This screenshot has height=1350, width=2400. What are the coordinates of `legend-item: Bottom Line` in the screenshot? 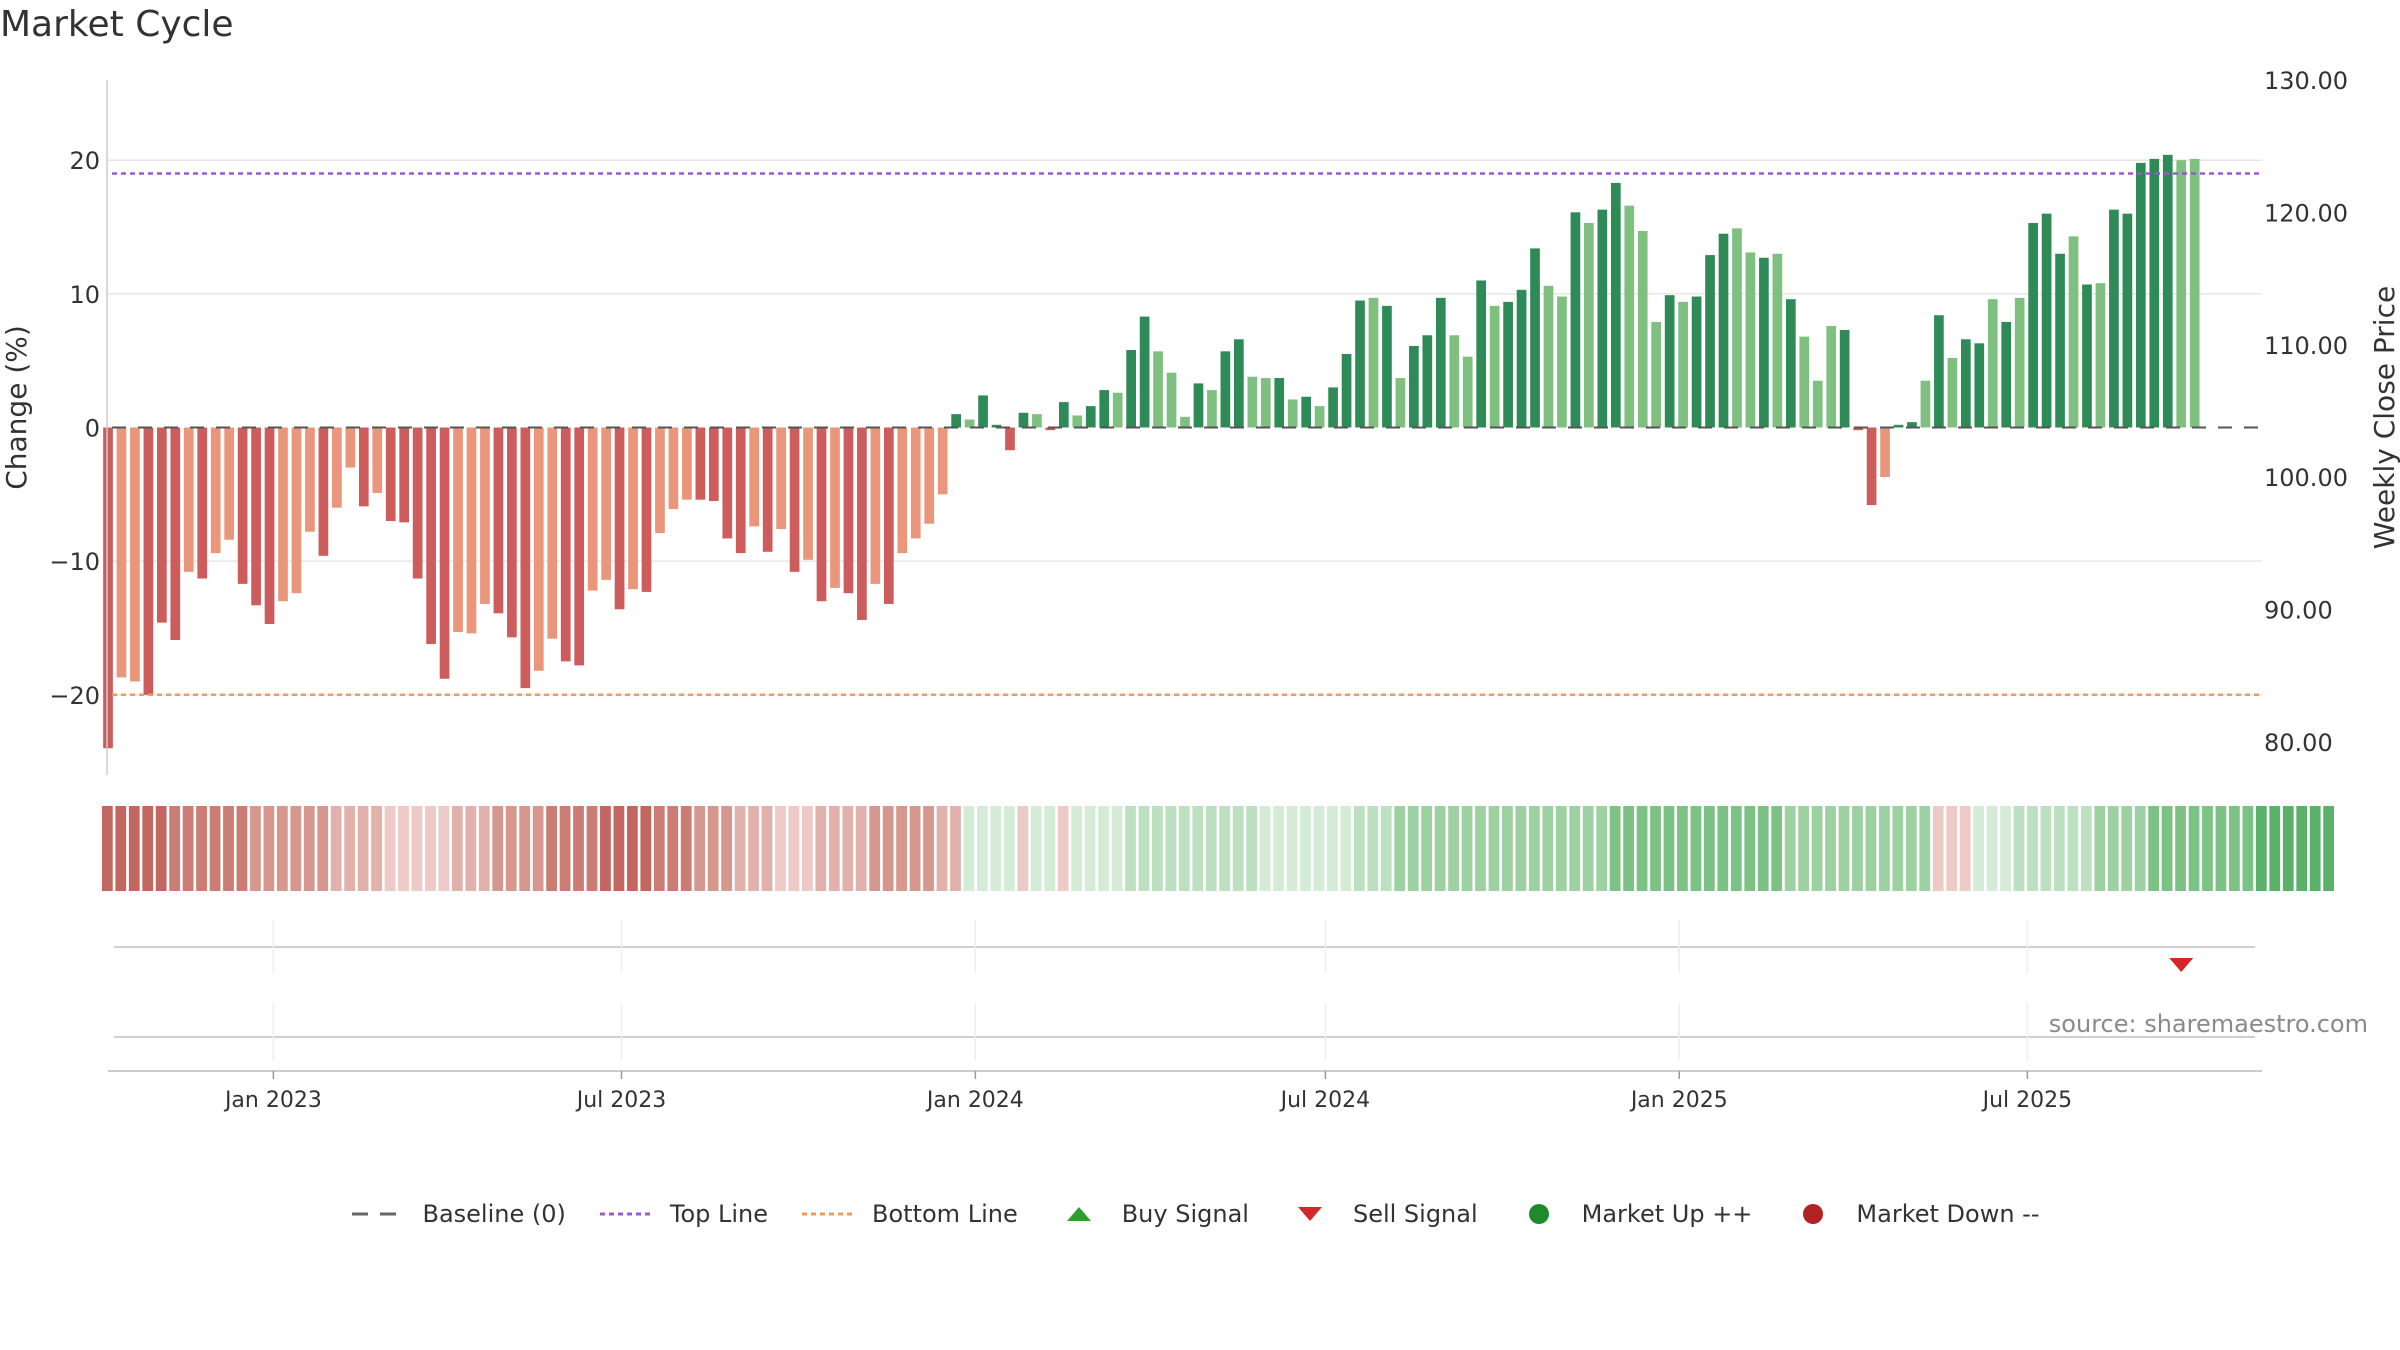 It's located at (909, 1214).